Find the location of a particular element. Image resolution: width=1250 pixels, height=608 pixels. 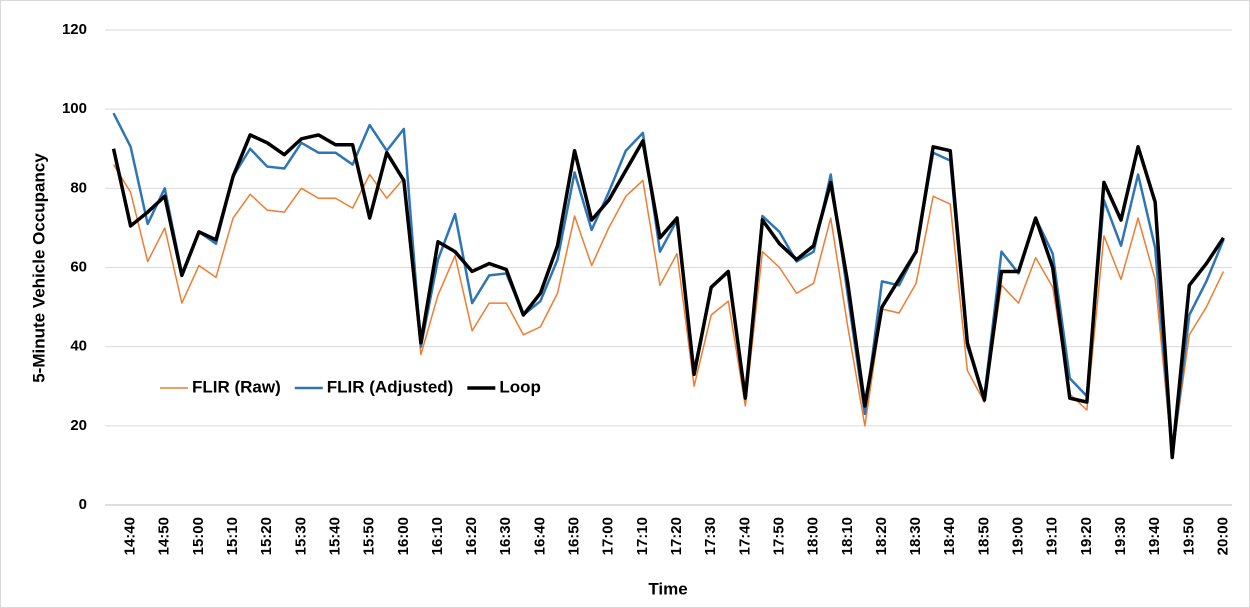

legend-label: Loop is located at coordinates (520, 386).